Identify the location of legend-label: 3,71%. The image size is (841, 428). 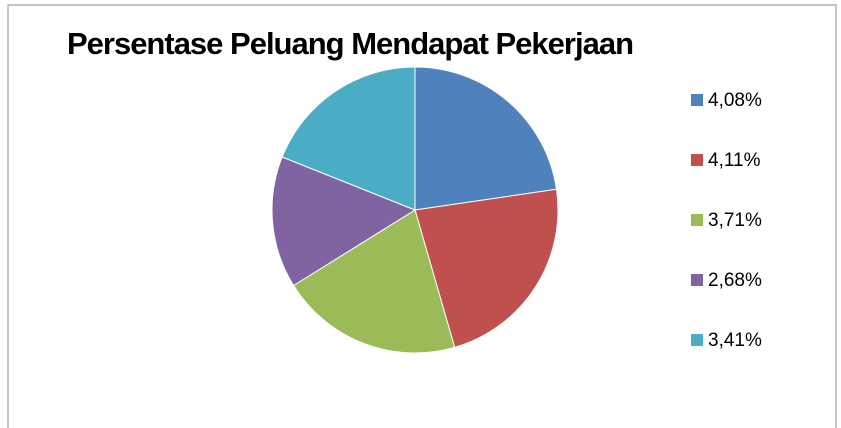
(735, 220).